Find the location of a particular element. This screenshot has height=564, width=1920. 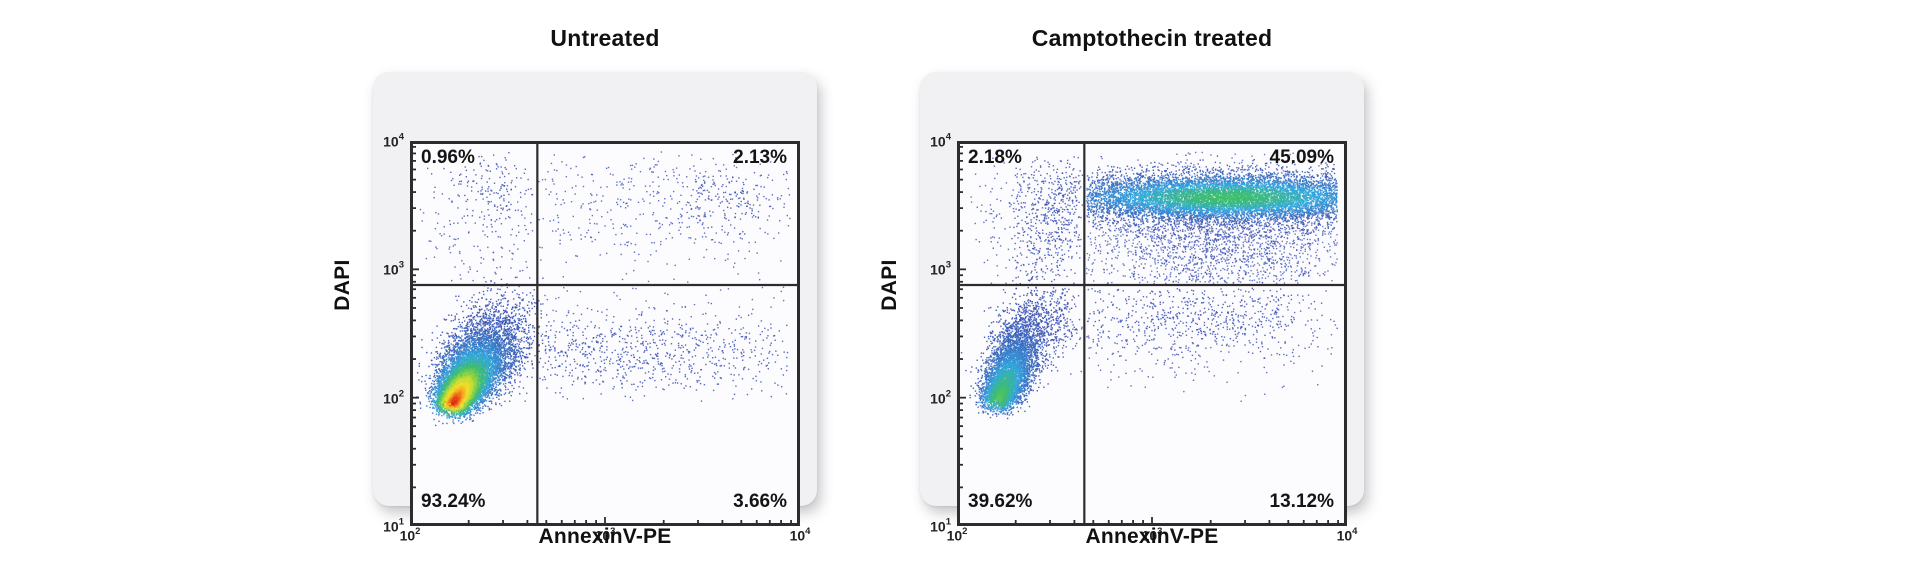

quadrant-percentage-top-right: 45.09% is located at coordinates (1301, 157).